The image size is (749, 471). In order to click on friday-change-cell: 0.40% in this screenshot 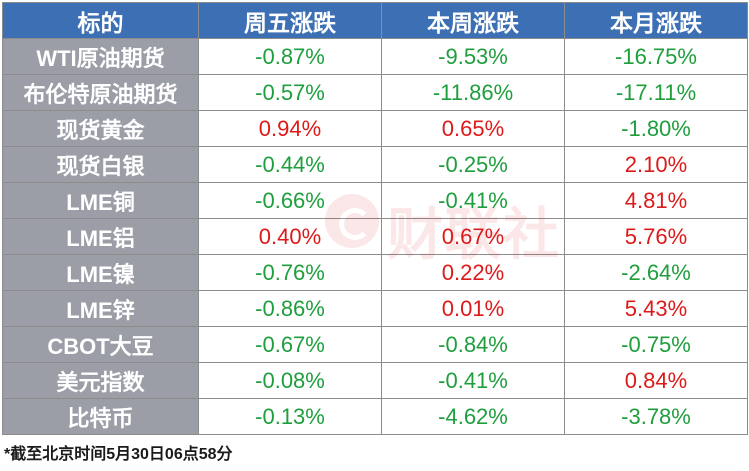, I will do `click(290, 236)`.